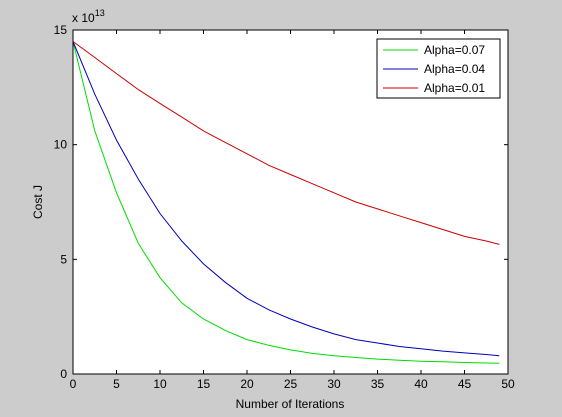  What do you see at coordinates (61, 30) in the screenshot?
I see `y-tick-label: 15` at bounding box center [61, 30].